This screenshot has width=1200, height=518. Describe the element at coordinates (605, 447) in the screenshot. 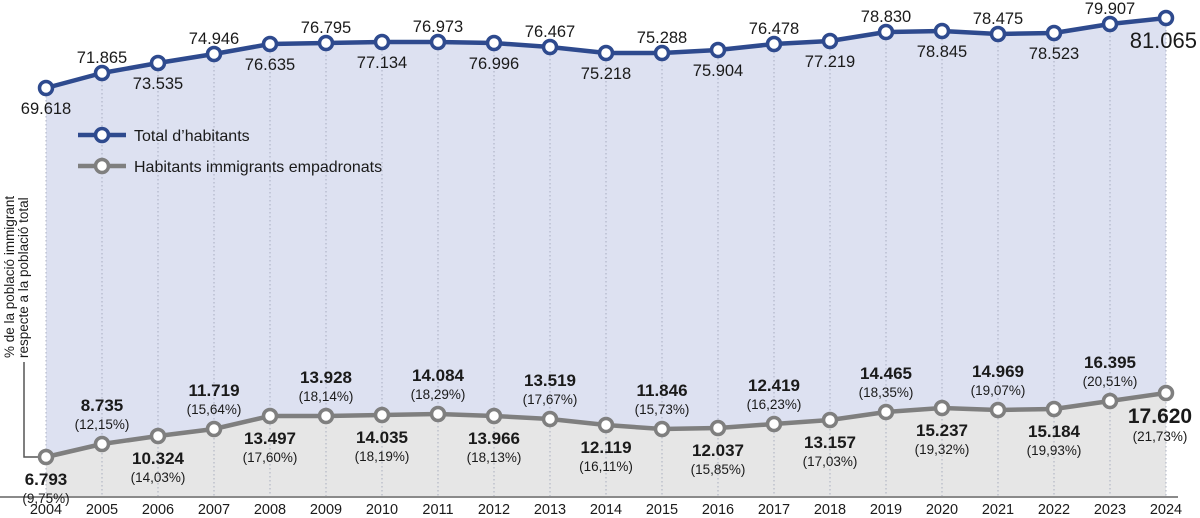

I see `immigrants-value-label: 12.119` at that location.